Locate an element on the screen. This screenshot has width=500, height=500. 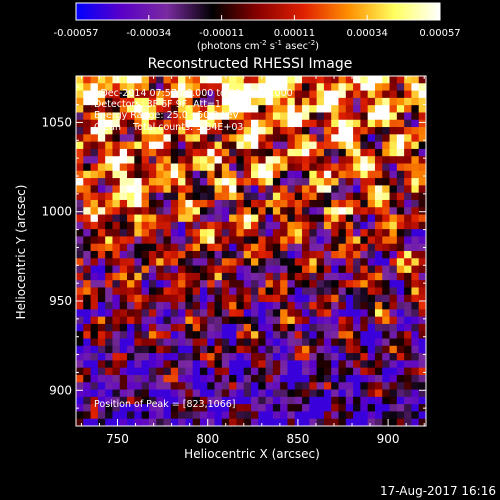
colorbar-label: (photons cm-2 s-1 asec-2) is located at coordinates (258, 45).